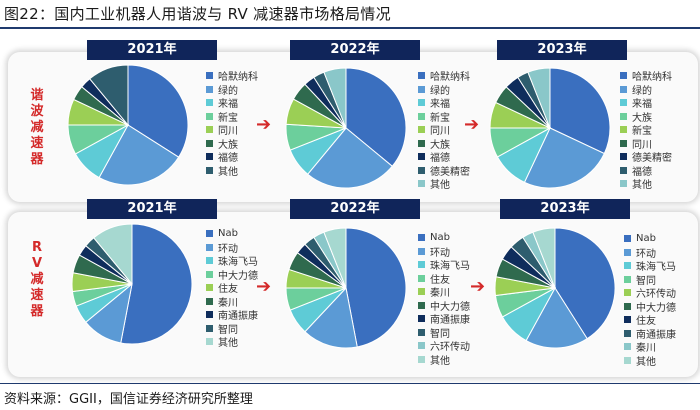  I want to click on pie-rv-2021, so click(132, 284).